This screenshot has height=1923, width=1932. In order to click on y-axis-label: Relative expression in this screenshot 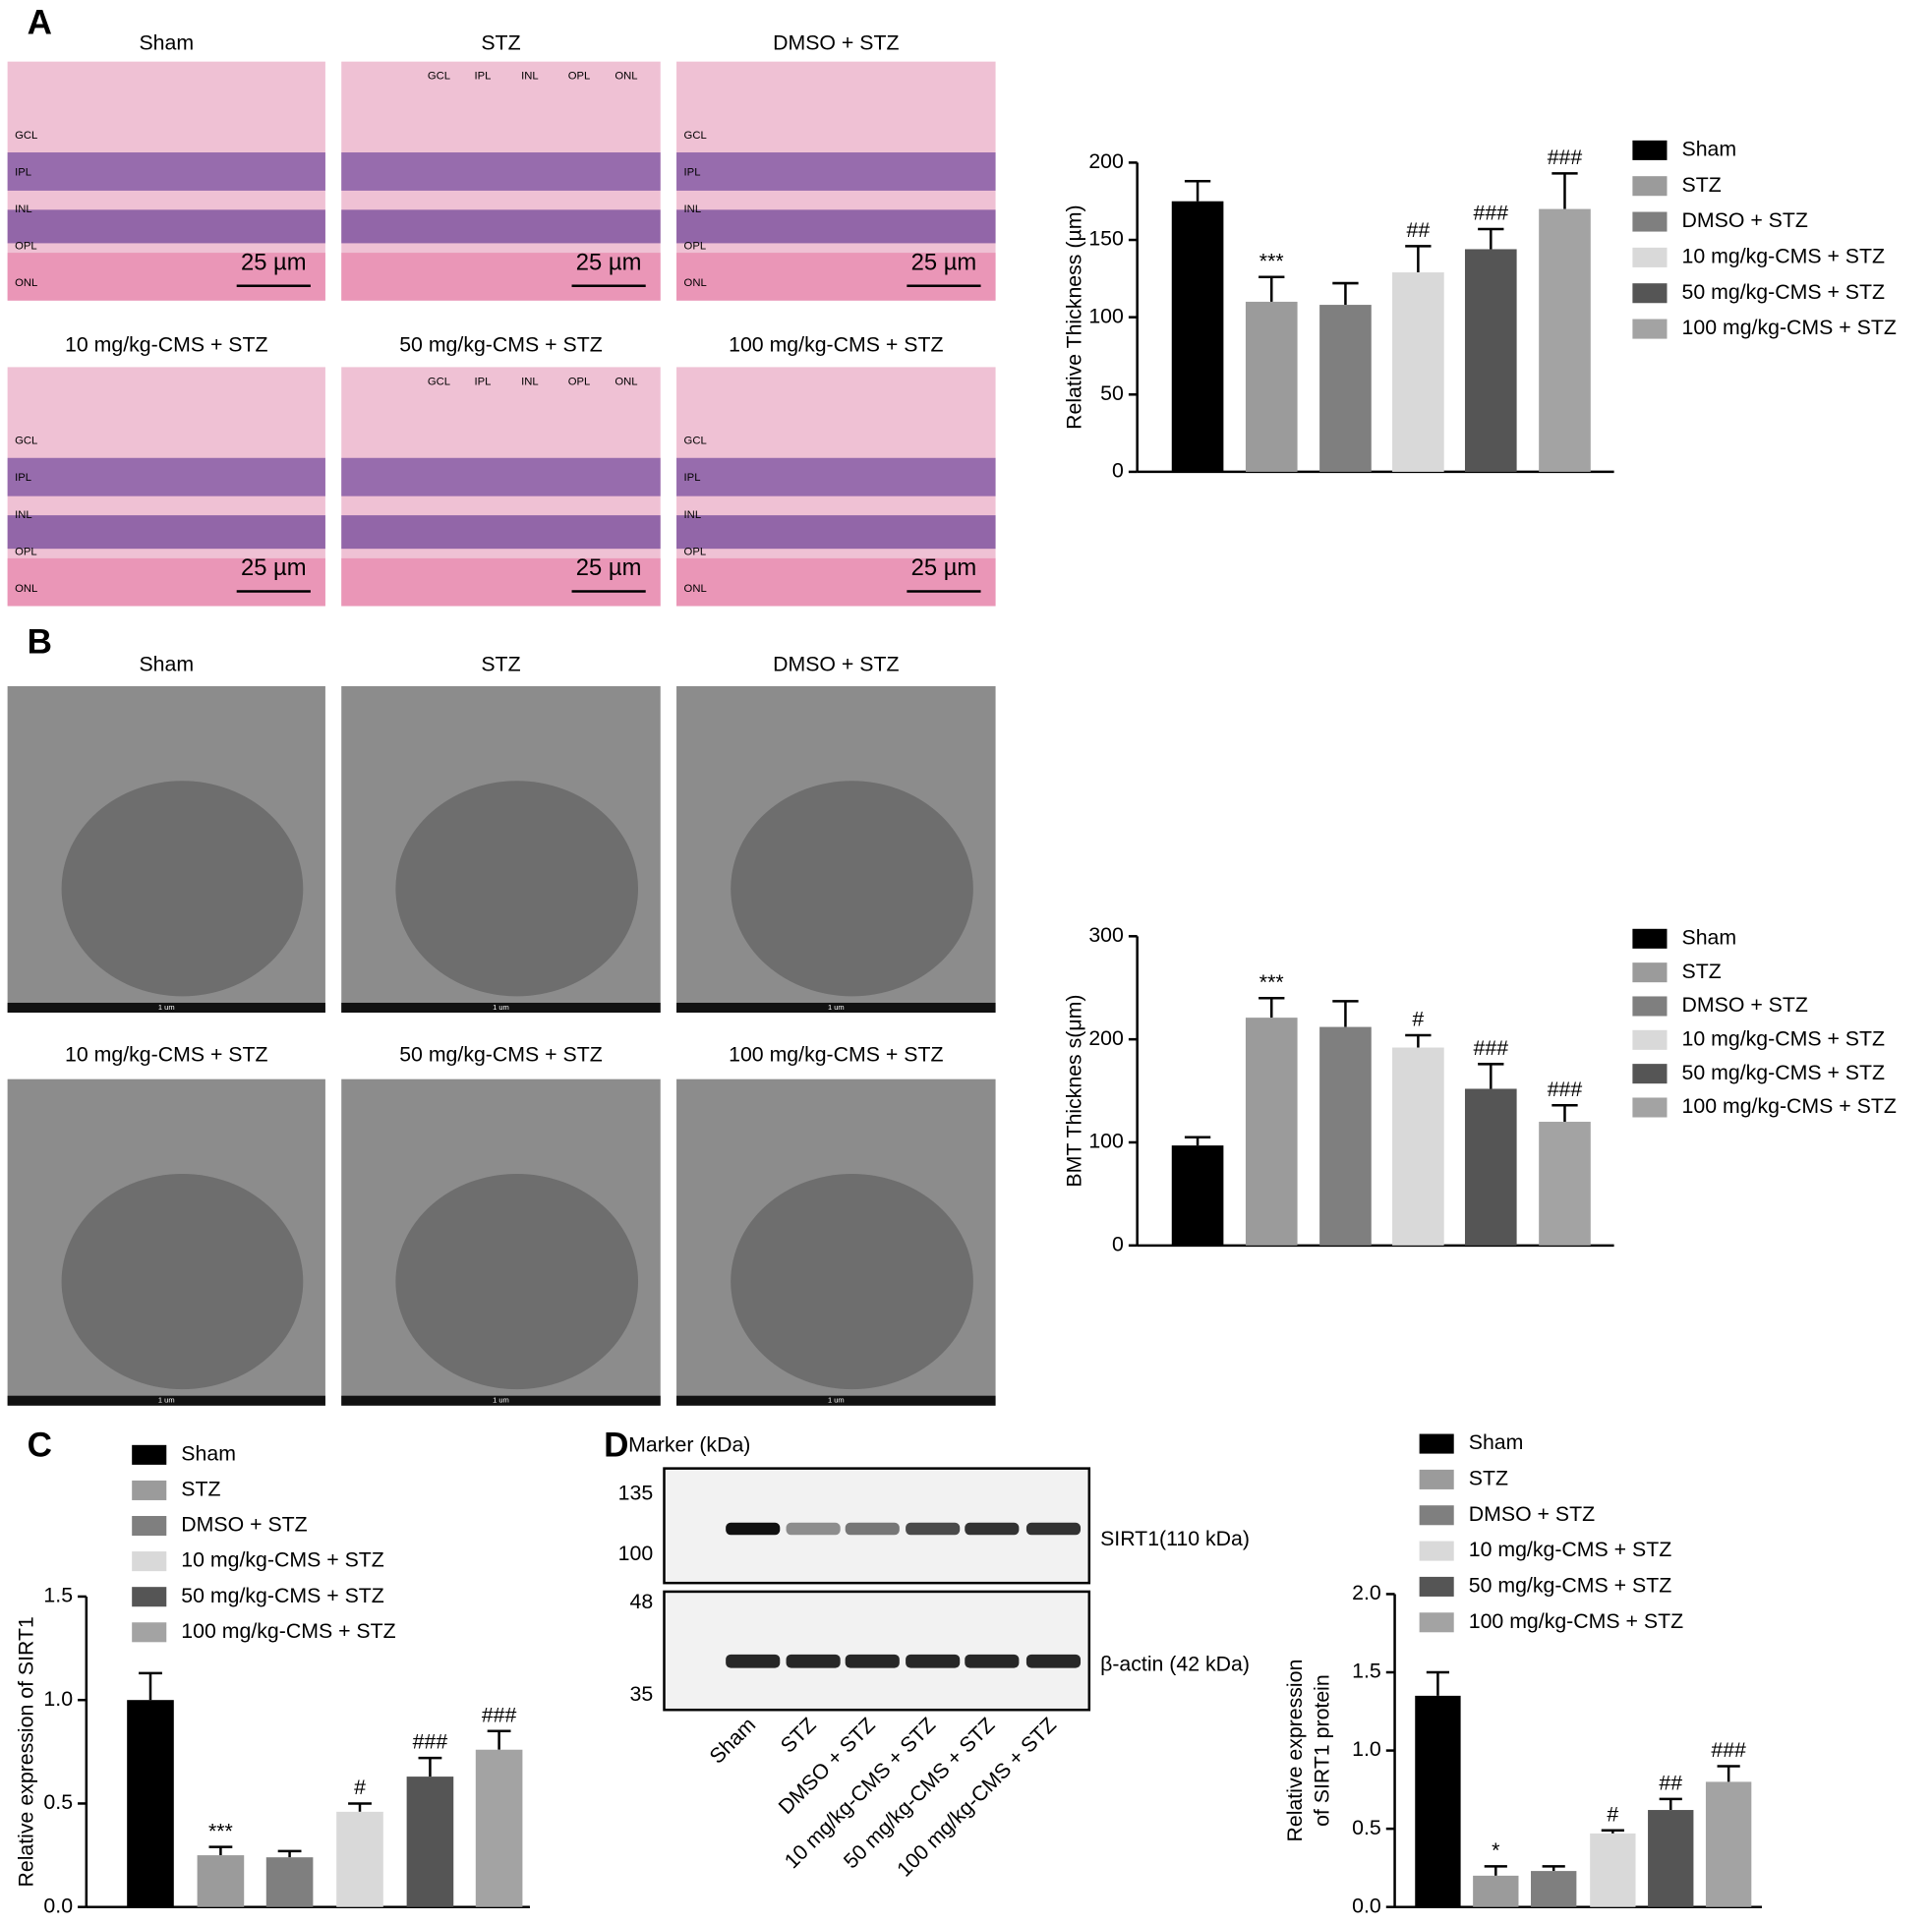, I will do `click(1295, 1751)`.